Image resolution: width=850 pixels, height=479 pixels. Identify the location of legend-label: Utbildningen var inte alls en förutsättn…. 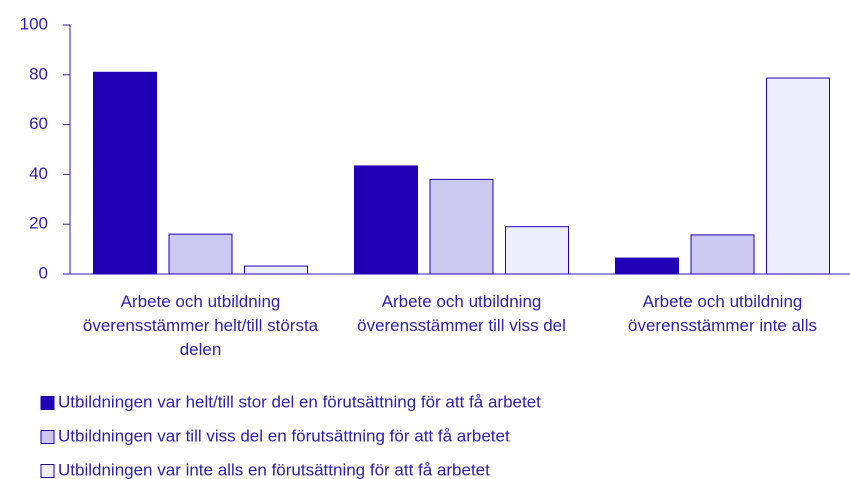
(274, 469).